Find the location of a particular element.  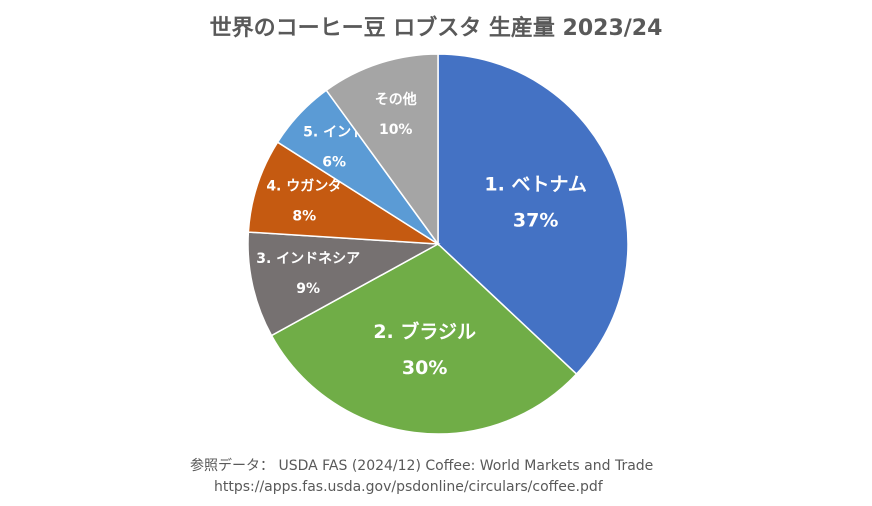

slice-percent-india: 6% is located at coordinates (334, 162).